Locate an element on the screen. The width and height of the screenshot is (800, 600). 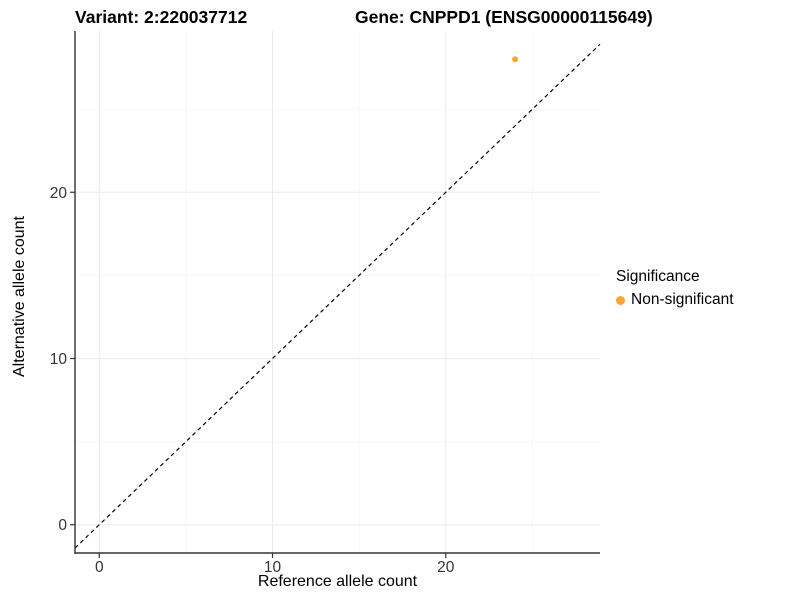
data-point is located at coordinates (515, 59).